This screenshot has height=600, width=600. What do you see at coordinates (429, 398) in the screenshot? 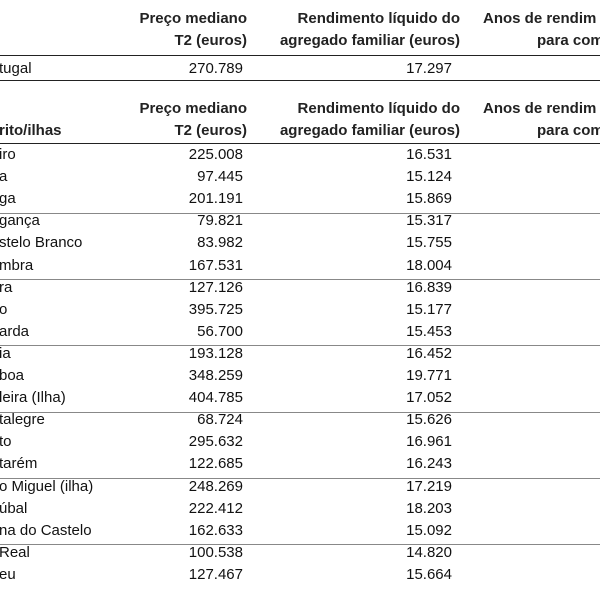
I see `cell: 17.052` at bounding box center [429, 398].